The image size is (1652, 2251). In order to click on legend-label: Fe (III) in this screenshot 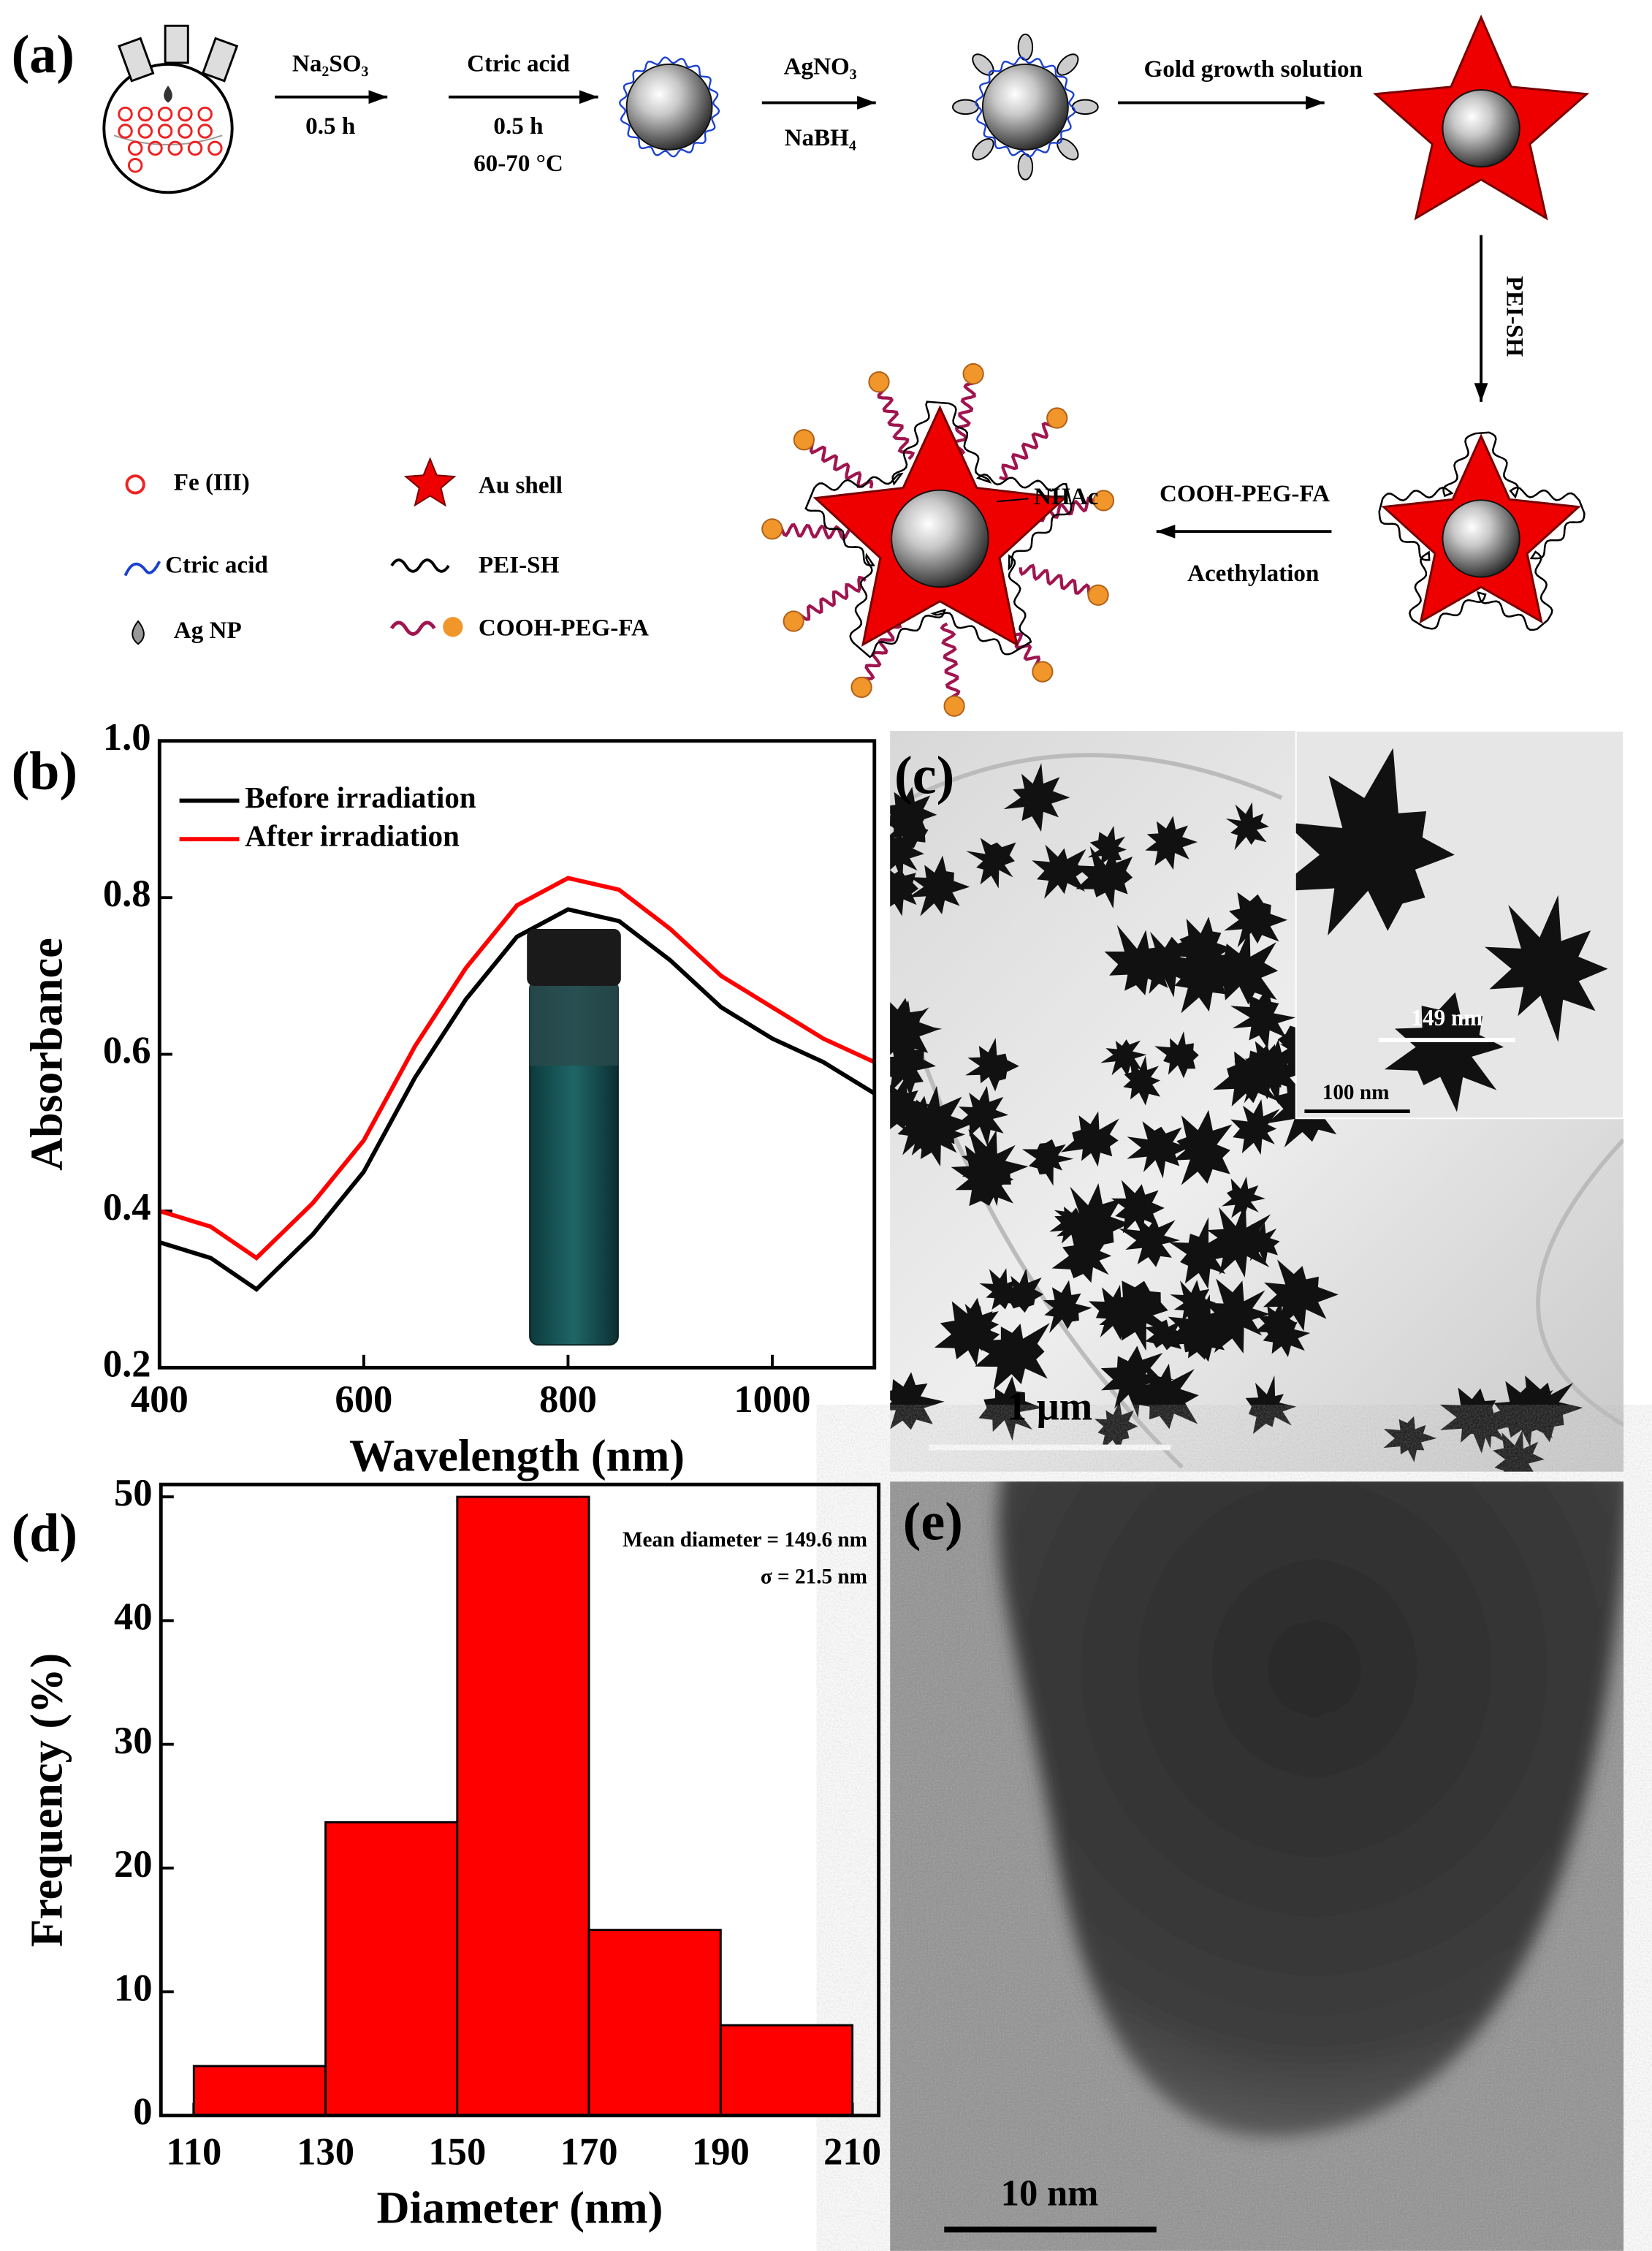, I will do `click(212, 482)`.